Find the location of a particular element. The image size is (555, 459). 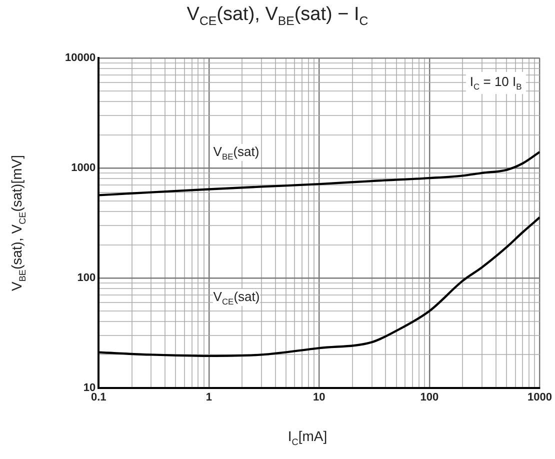

y-tick-label: 100 is located at coordinates (86, 278).